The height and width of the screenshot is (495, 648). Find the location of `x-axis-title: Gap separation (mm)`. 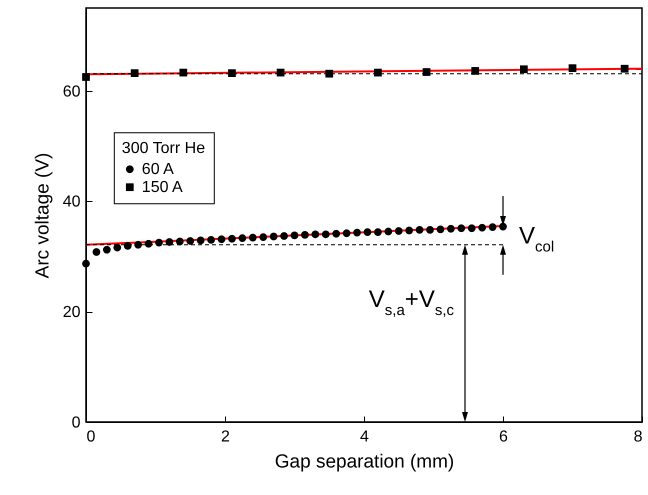

x-axis-title: Gap separation (mm) is located at coordinates (364, 462).